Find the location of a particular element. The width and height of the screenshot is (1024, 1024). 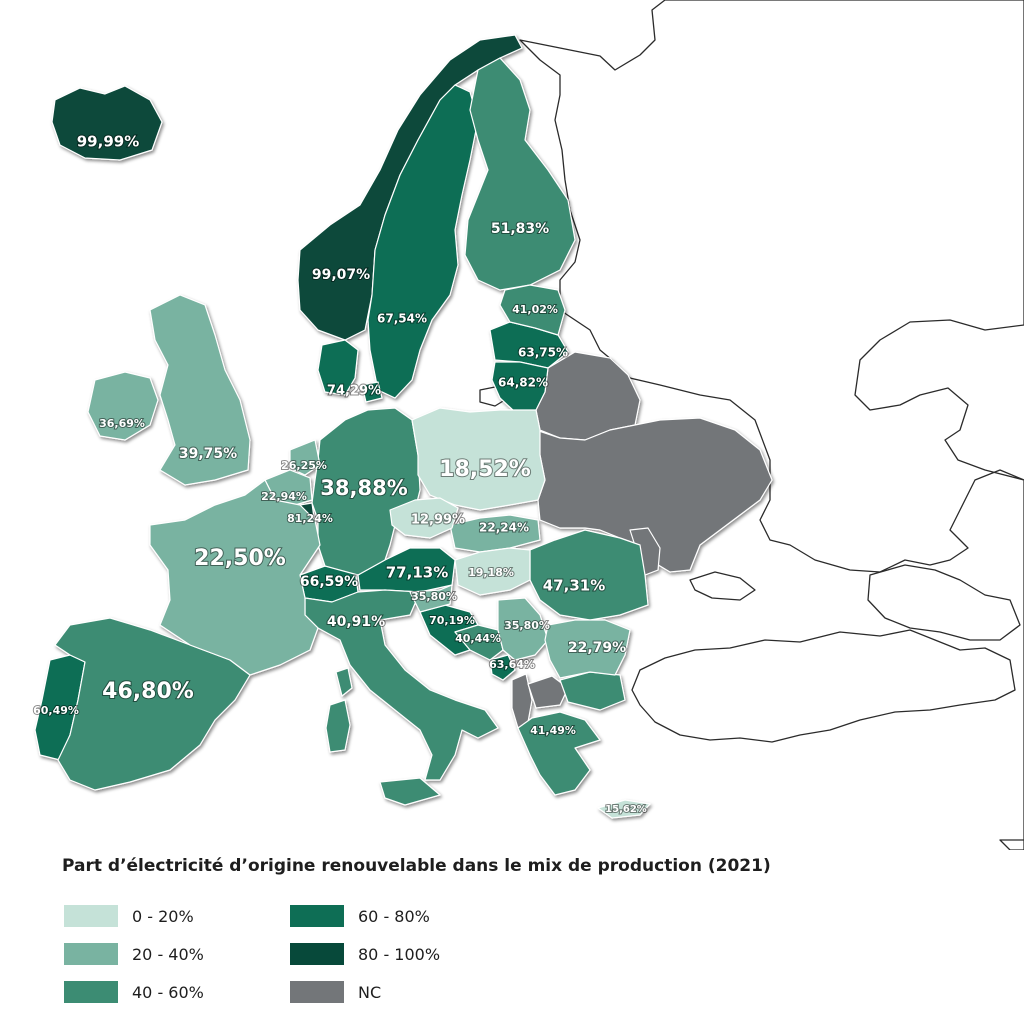

country-austria is located at coordinates (406, 570).